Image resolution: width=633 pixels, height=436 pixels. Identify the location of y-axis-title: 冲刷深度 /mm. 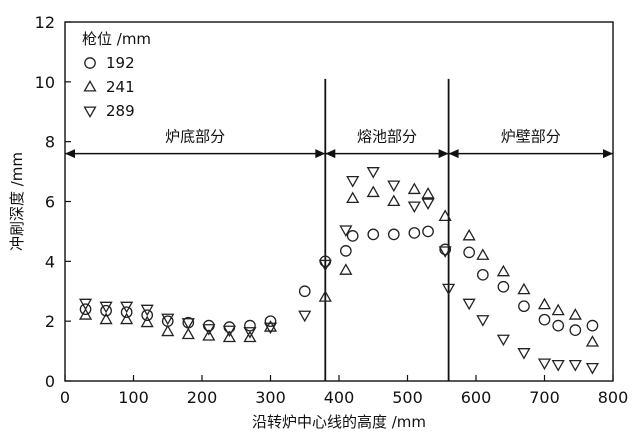
(17, 201).